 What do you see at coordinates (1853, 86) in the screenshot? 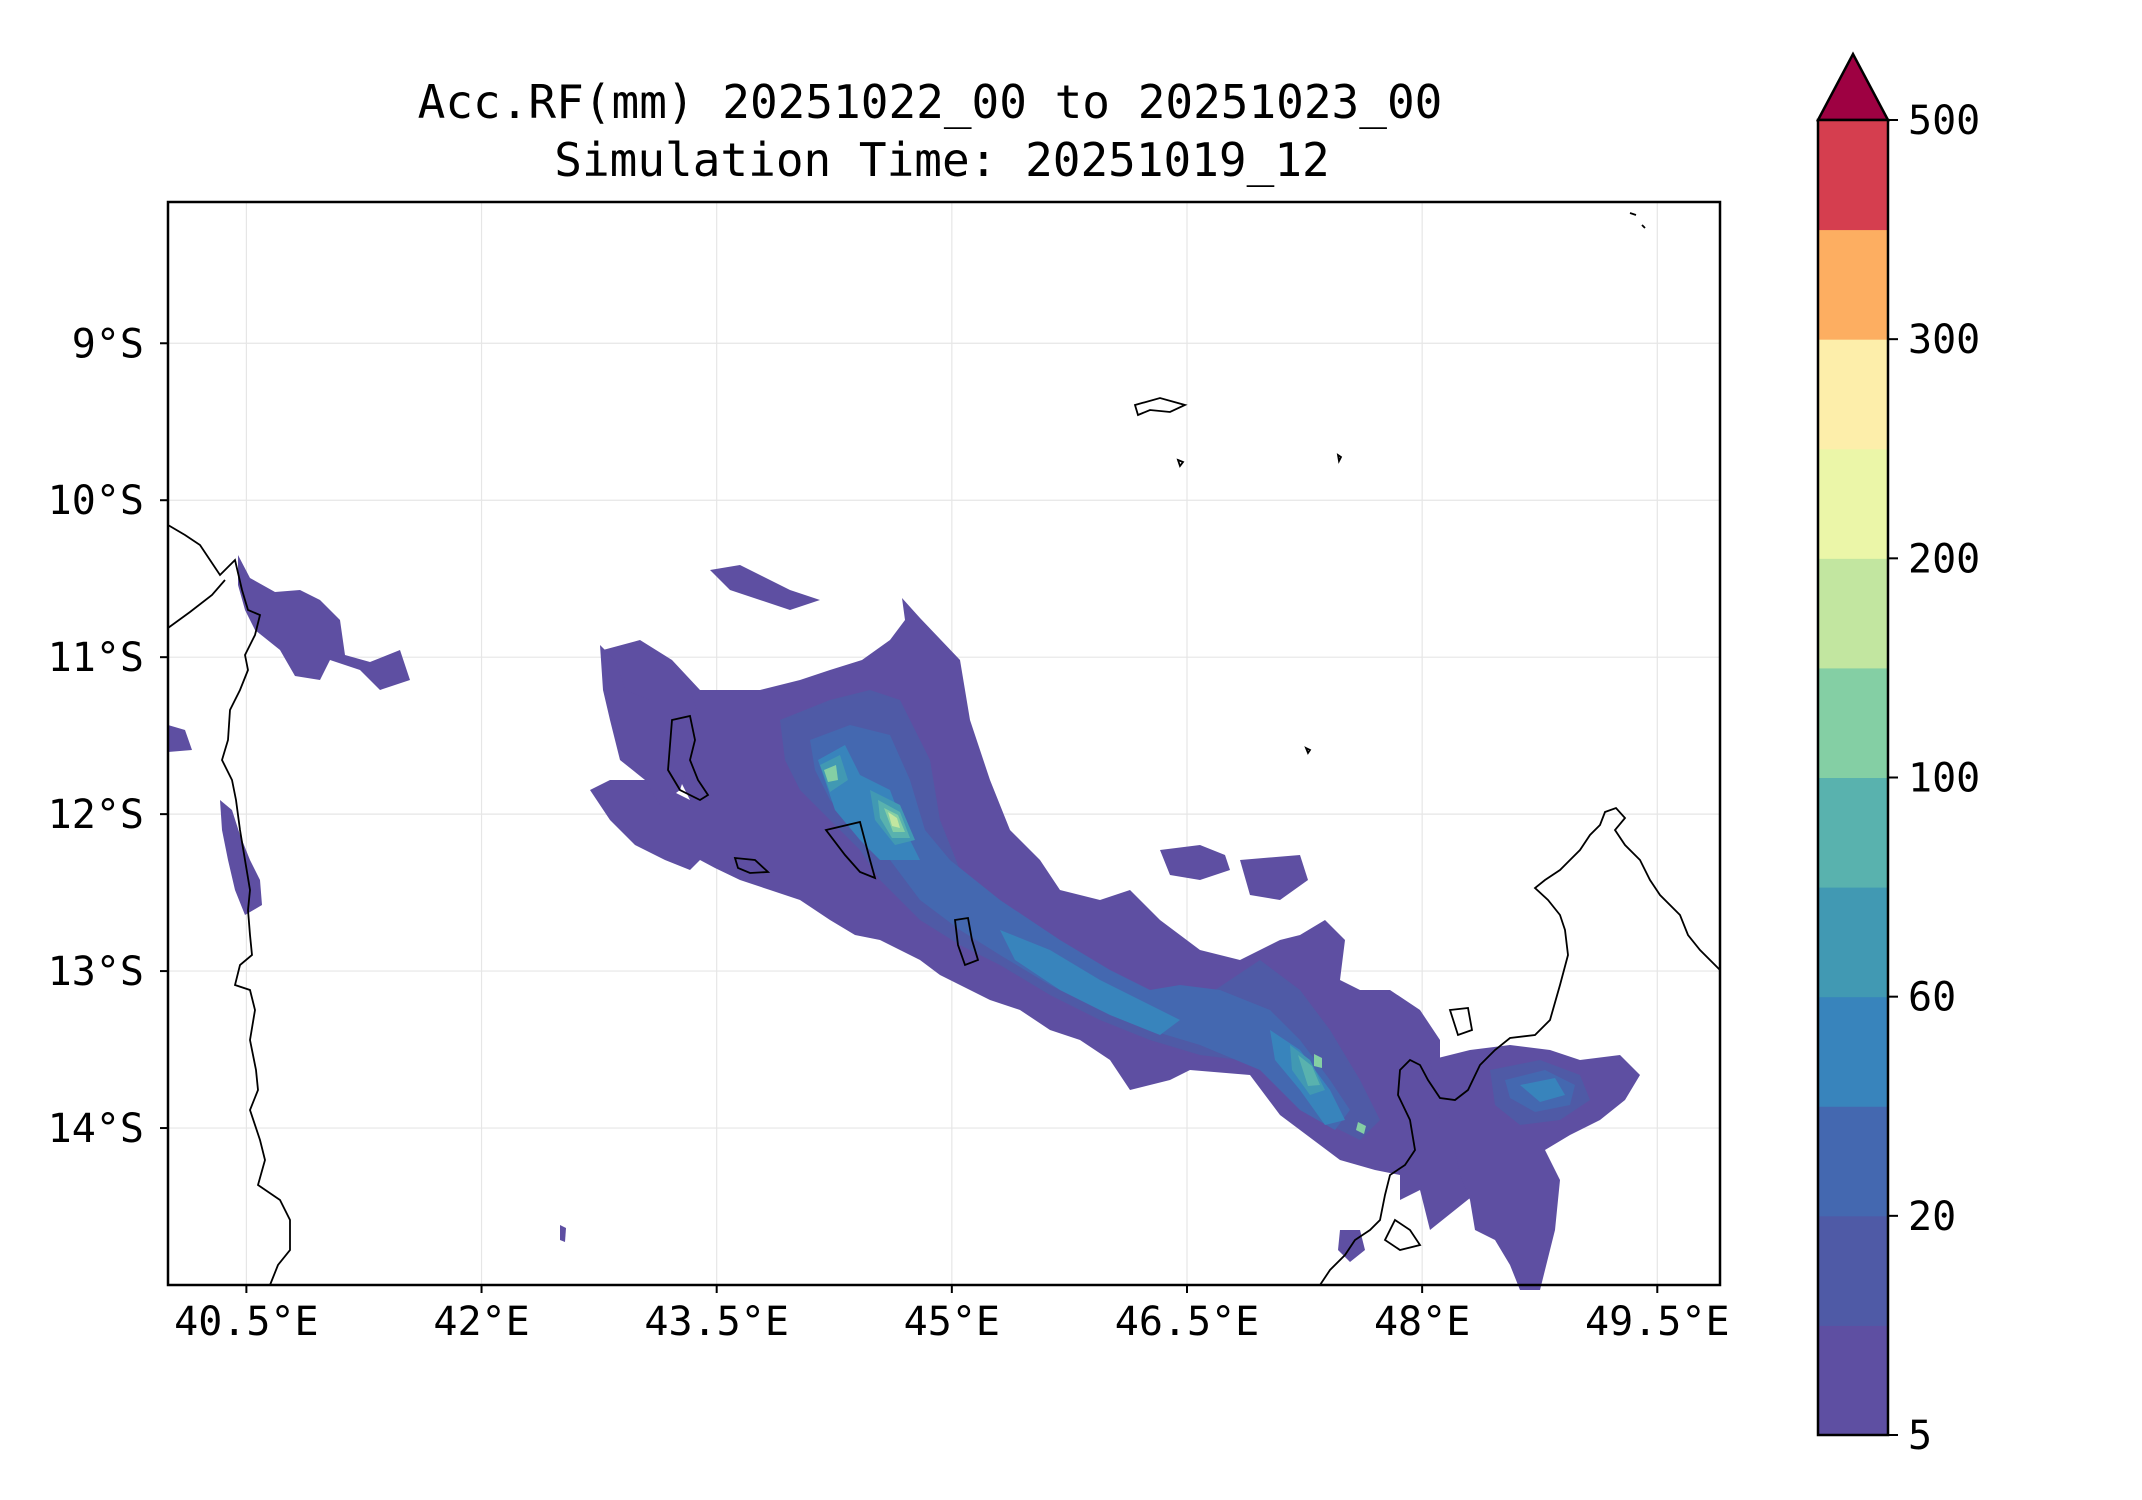
I see `colorbar-extend-triangle` at bounding box center [1853, 86].